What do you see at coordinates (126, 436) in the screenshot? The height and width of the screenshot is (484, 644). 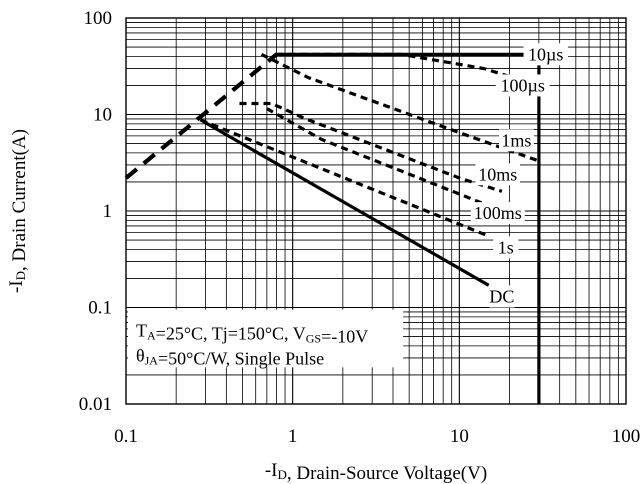 I see `x-tick-label: 0.1` at bounding box center [126, 436].